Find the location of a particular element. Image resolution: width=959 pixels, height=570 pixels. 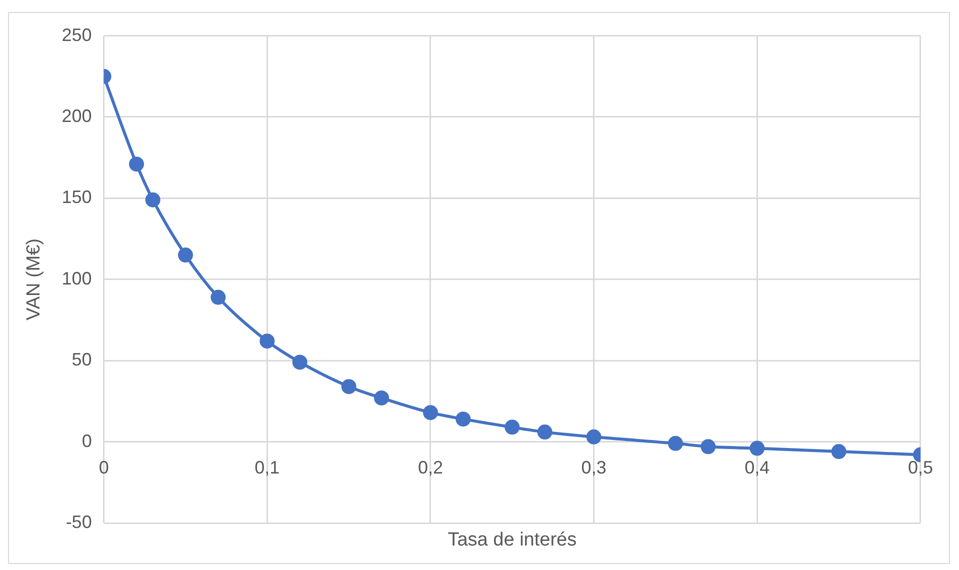

x-tick-label: 0 is located at coordinates (103, 468).